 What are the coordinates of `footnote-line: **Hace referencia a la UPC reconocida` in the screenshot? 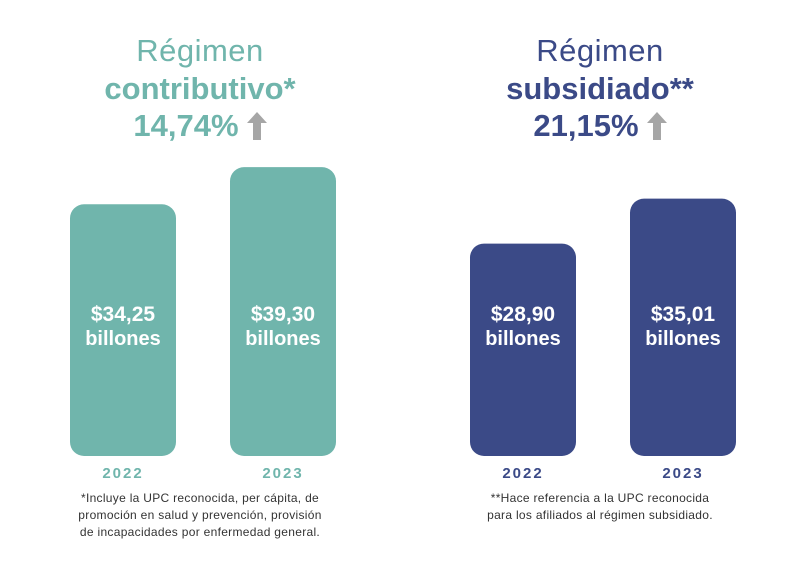 It's located at (600, 498).